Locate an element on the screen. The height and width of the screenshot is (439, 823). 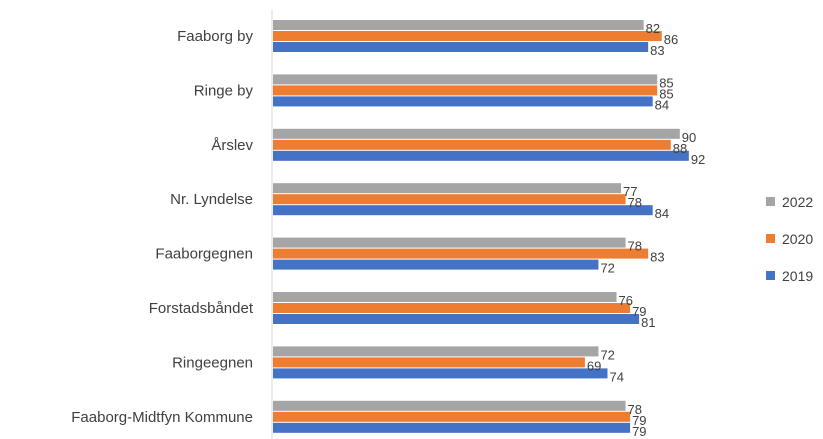
data-label-nr-lyndelse-2020: 78 is located at coordinates (635, 202).